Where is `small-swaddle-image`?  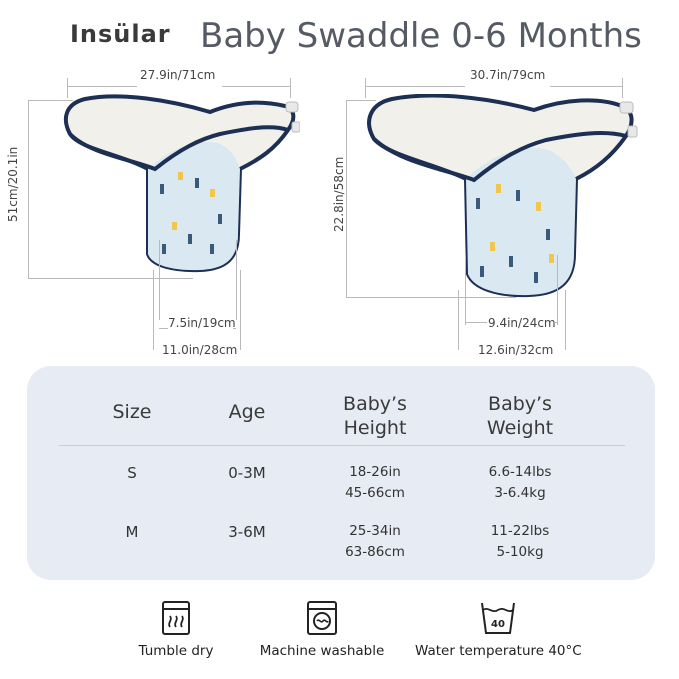
small-swaddle-image is located at coordinates (181, 183).